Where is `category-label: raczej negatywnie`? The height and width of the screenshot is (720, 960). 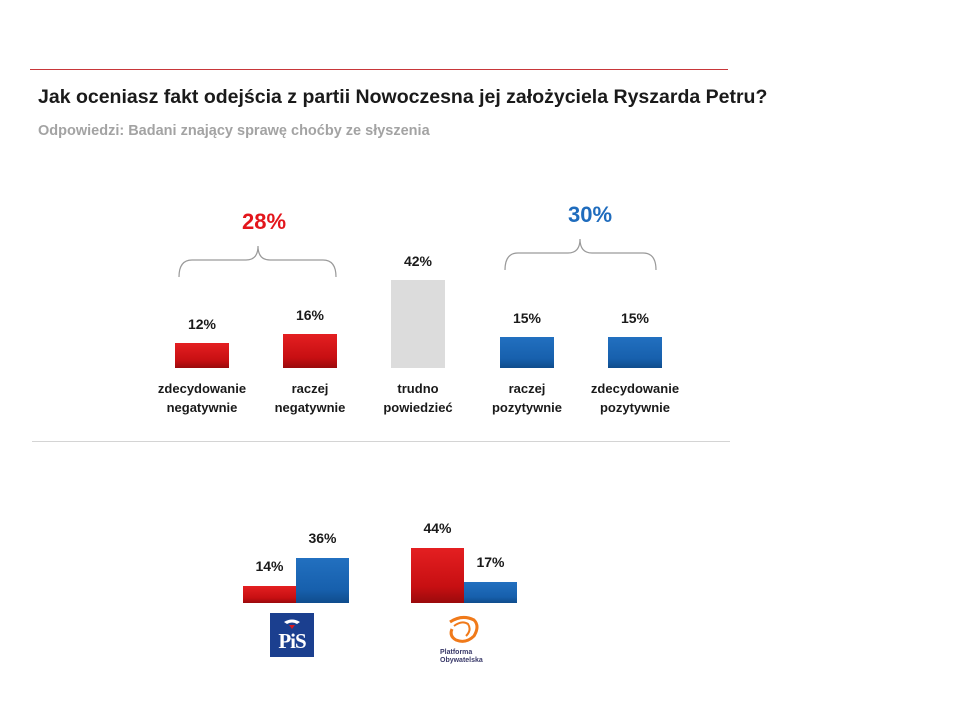
category-label: raczej negatywnie is located at coordinates (310, 398).